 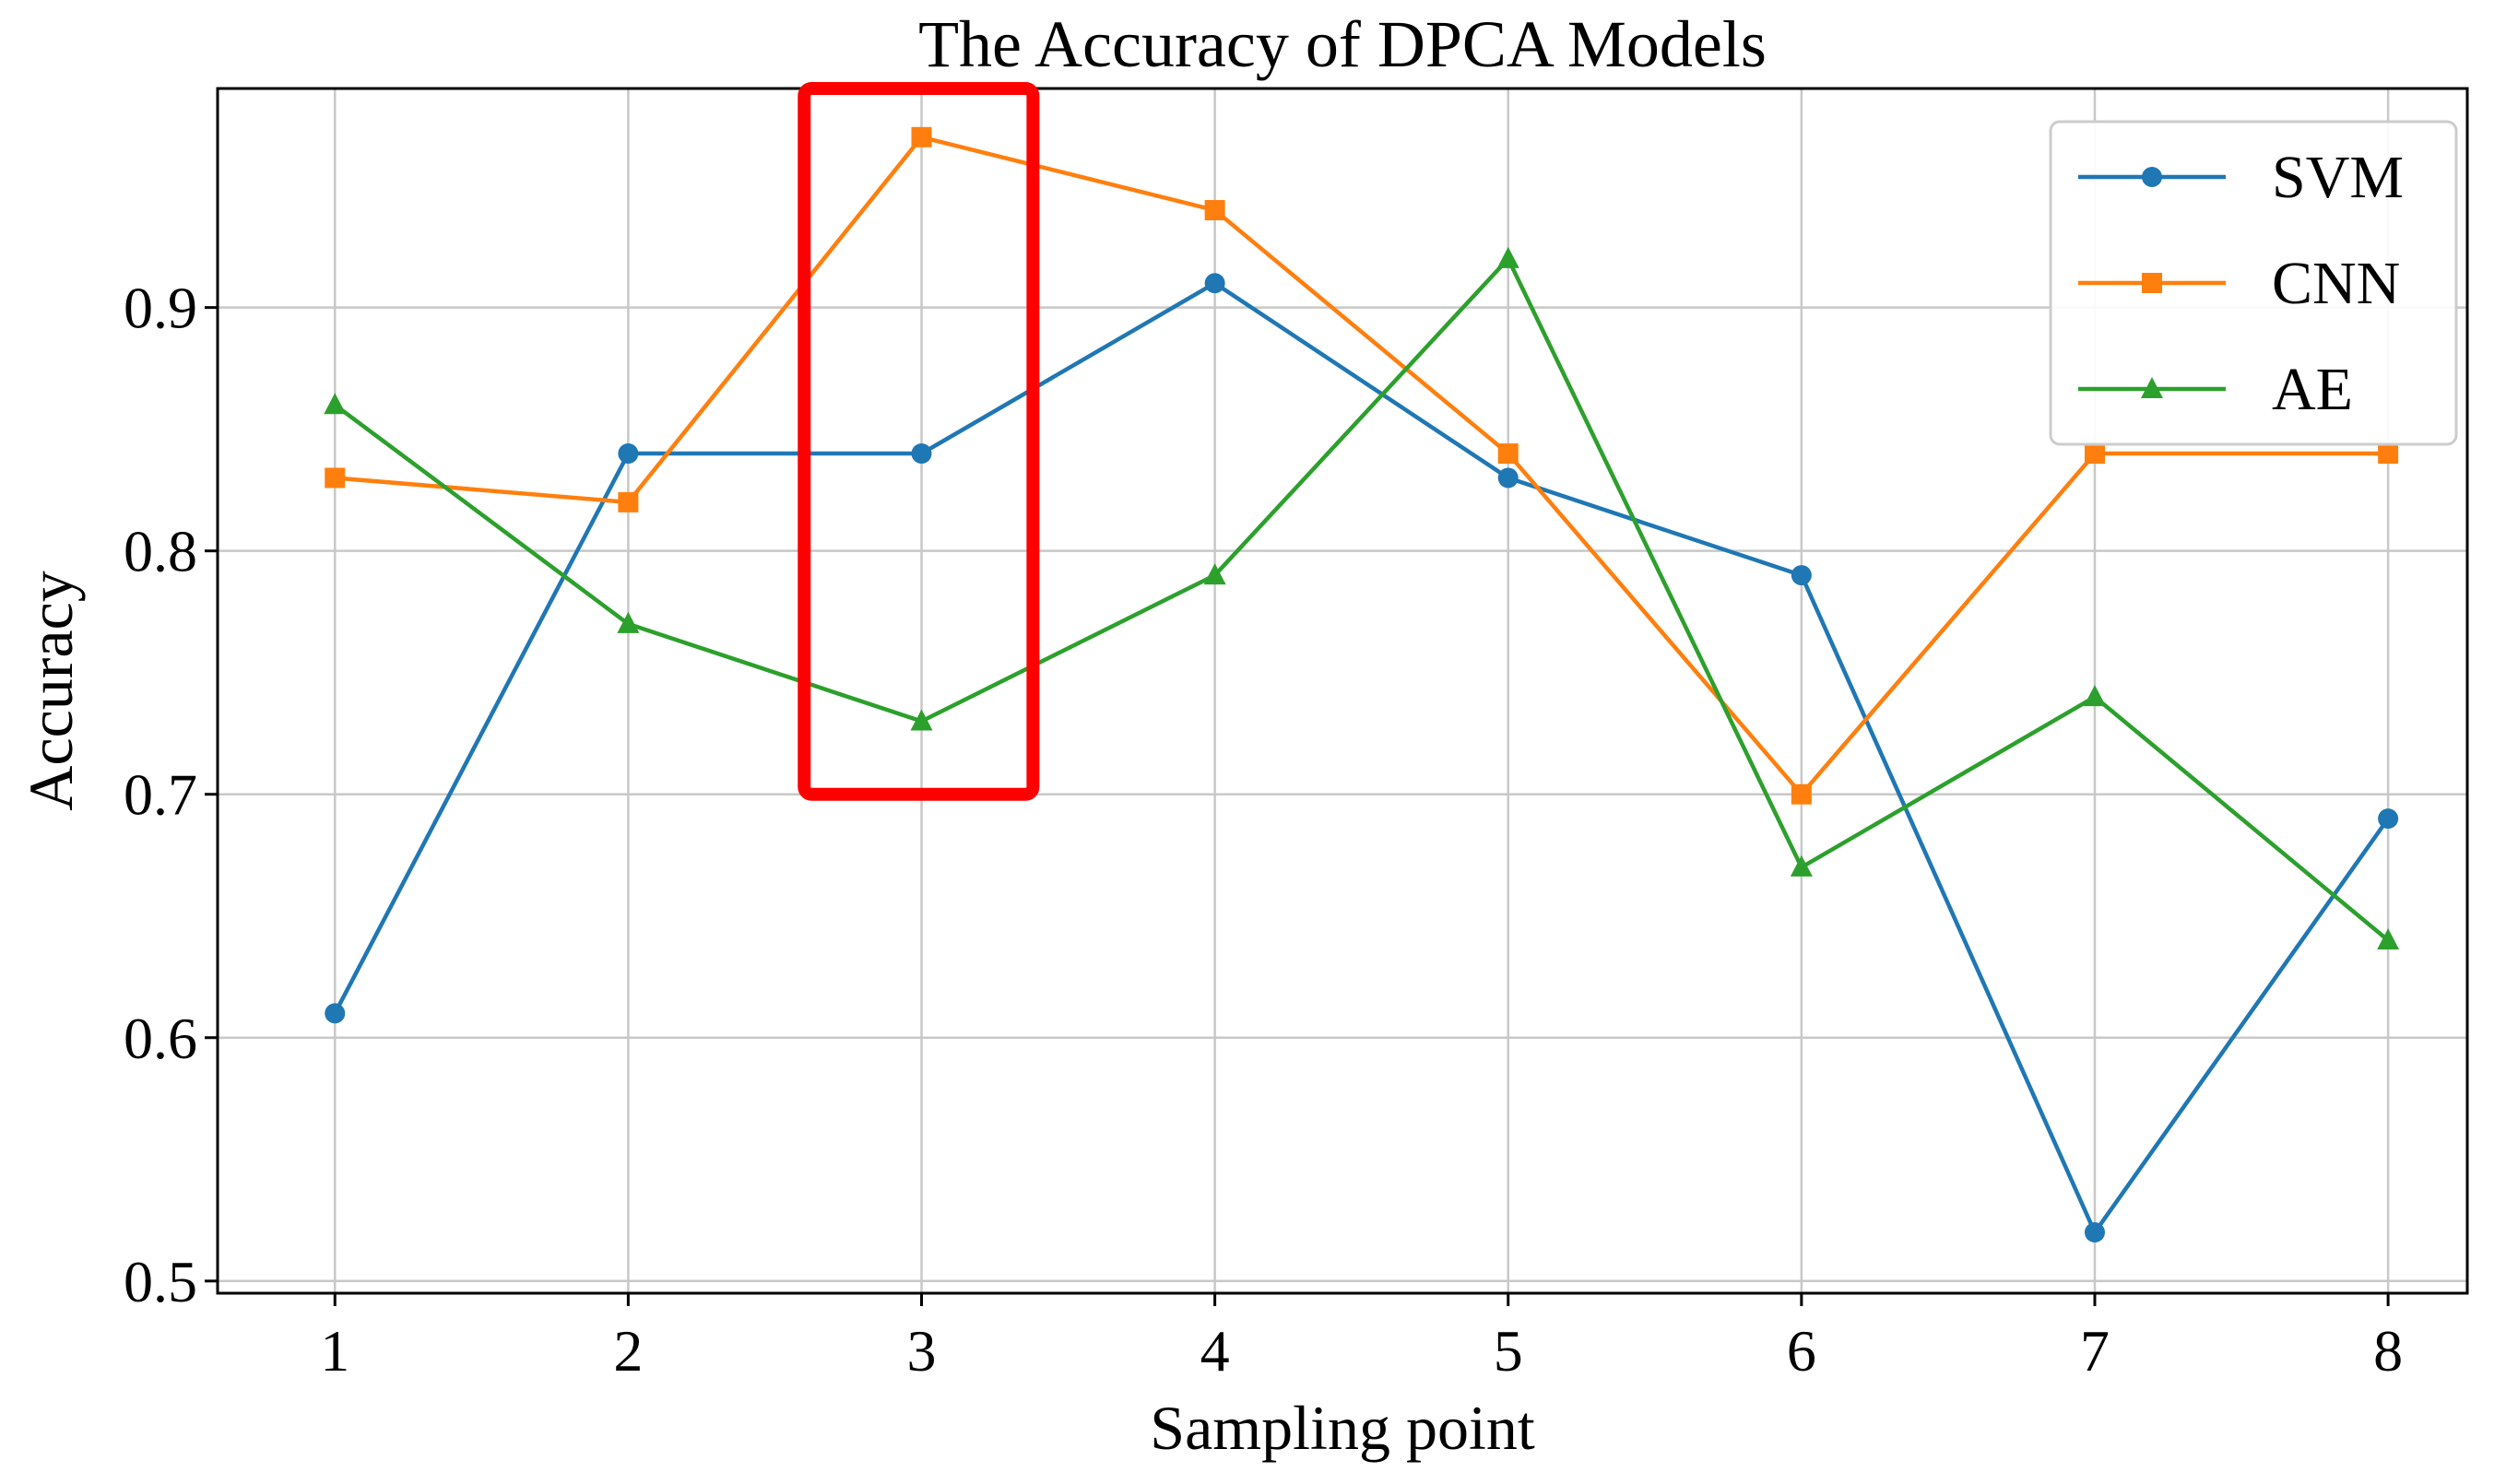 I want to click on legend-label: SVM, so click(x=2338, y=178).